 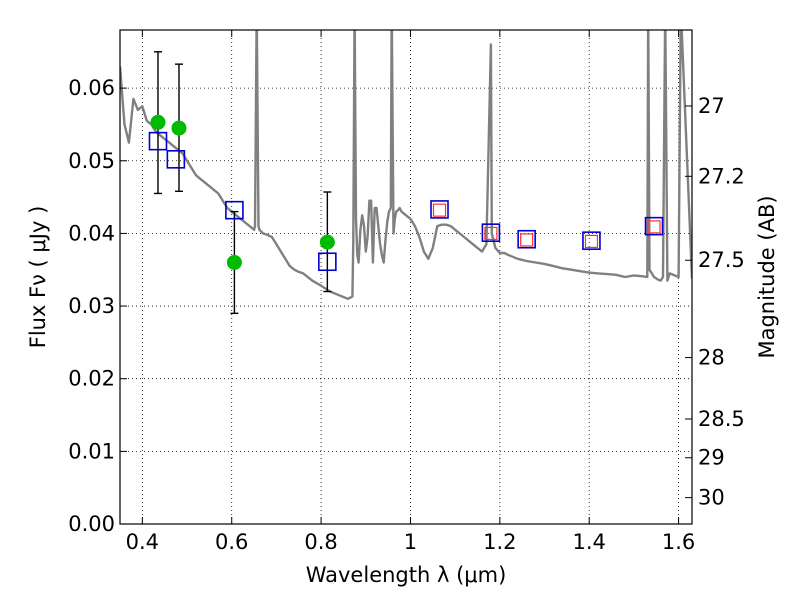 What do you see at coordinates (499, 542) in the screenshot?
I see `x-tick-label: 1.2` at bounding box center [499, 542].